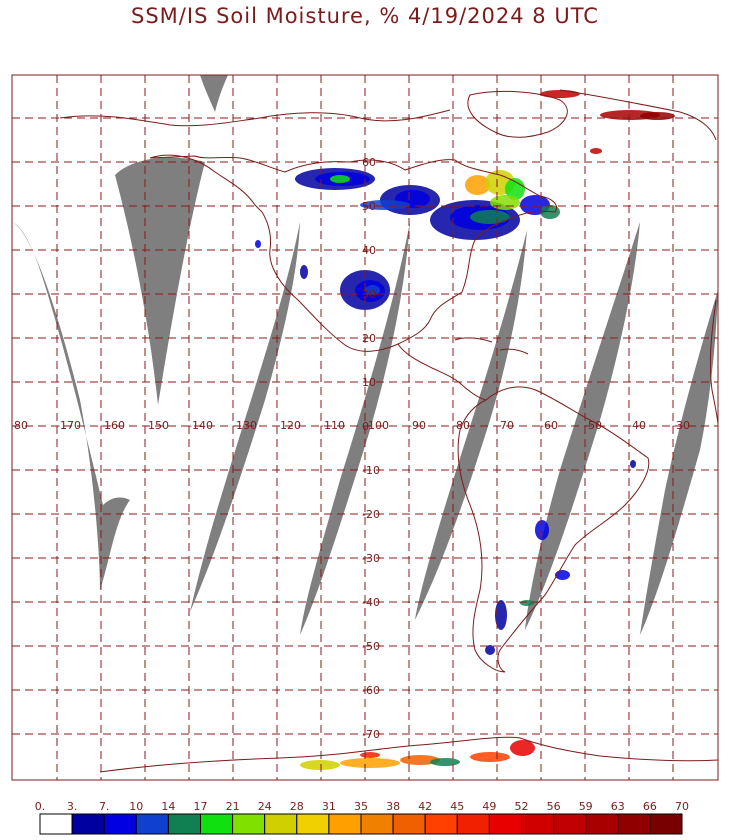  What do you see at coordinates (201, 806) in the screenshot?
I see `legend-tick-label: 17` at bounding box center [201, 806].